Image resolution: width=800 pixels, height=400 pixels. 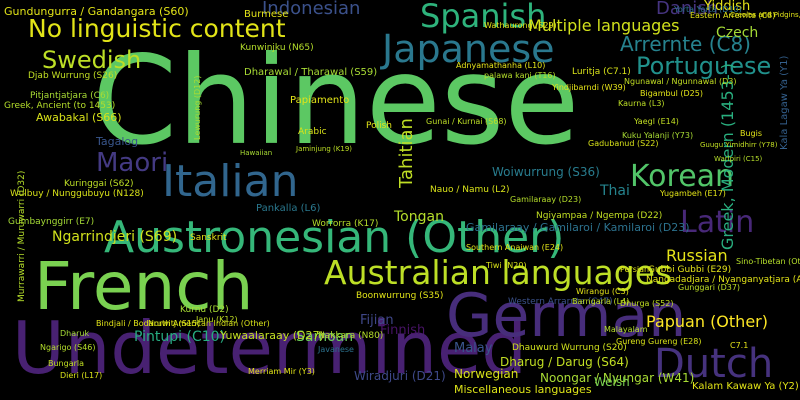 What do you see at coordinates (60, 106) in the screenshot?
I see `word-50: Greek, Ancient (to 1453)` at bounding box center [60, 106].